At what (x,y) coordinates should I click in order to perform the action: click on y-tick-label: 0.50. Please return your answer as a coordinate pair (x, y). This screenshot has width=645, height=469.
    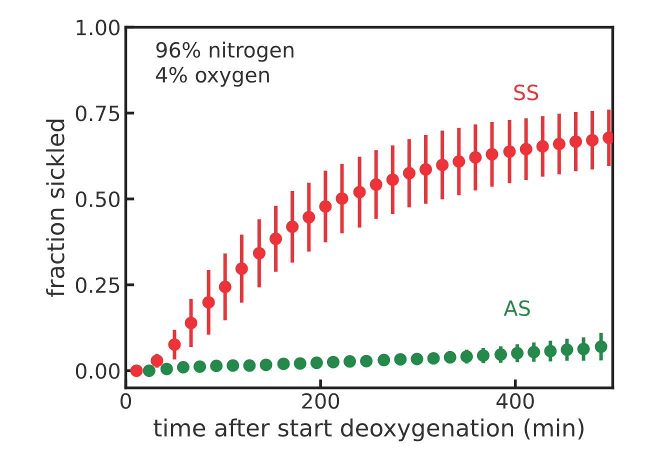
    Looking at the image, I should click on (98, 199).